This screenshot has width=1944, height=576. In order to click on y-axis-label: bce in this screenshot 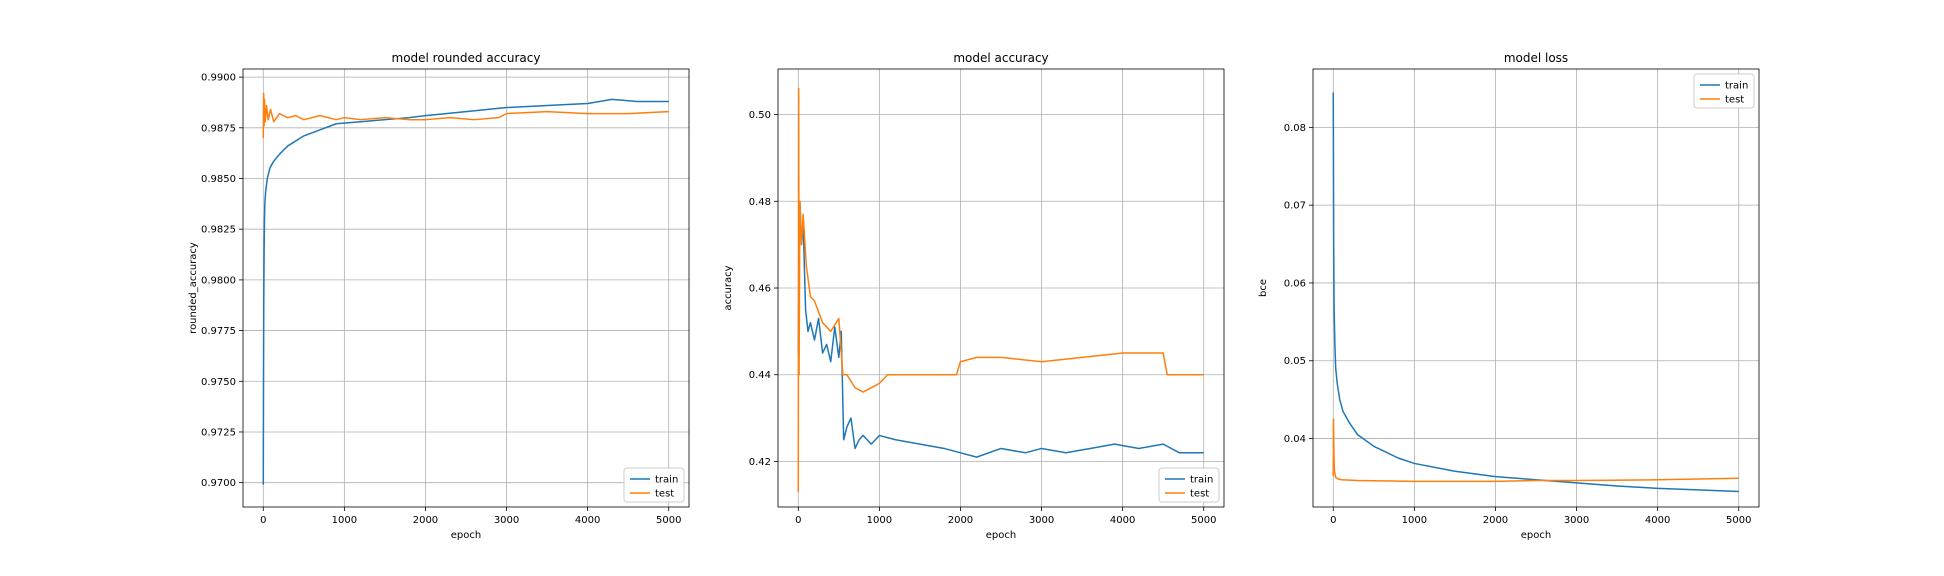, I will do `click(1263, 288)`.